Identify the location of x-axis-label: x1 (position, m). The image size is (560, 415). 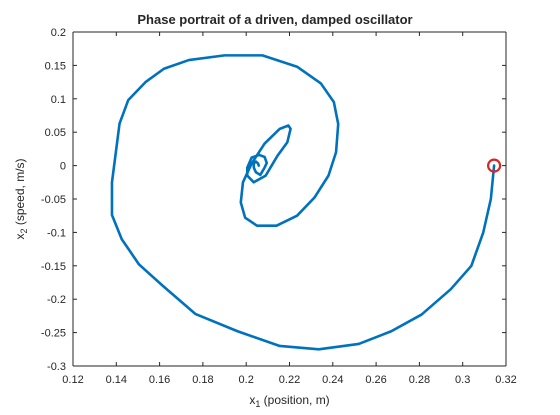
(289, 401).